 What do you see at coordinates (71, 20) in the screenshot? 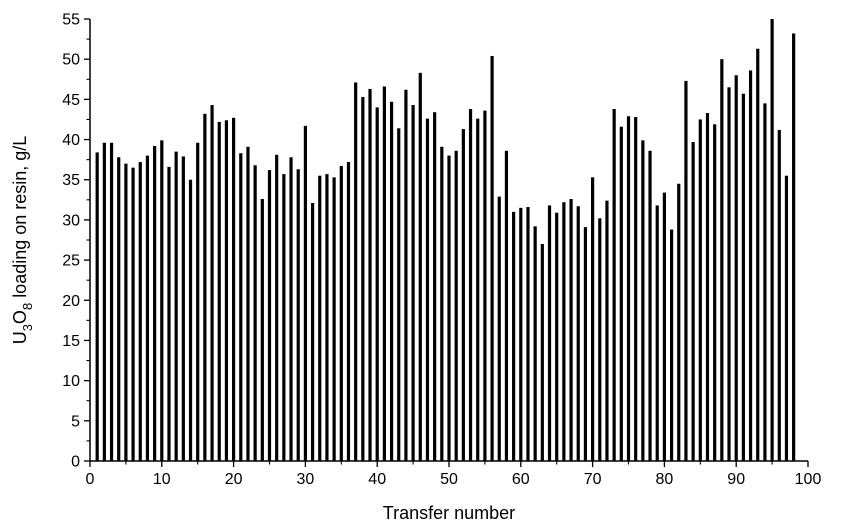
I see `y-tick-label: 55` at bounding box center [71, 20].